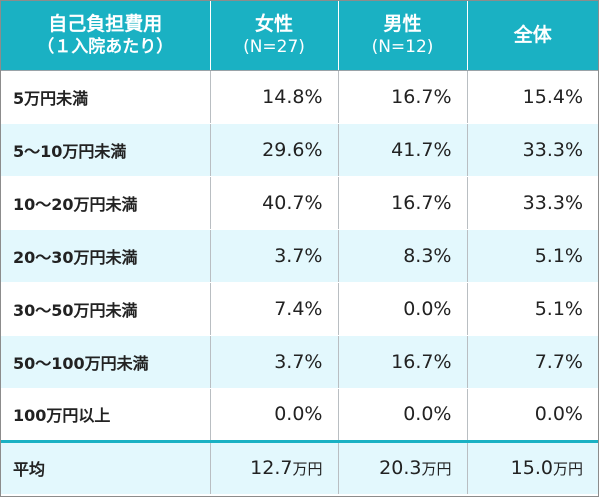 The width and height of the screenshot is (599, 497). Describe the element at coordinates (106, 309) in the screenshot. I see `row-label: 30～50万円未満` at that location.